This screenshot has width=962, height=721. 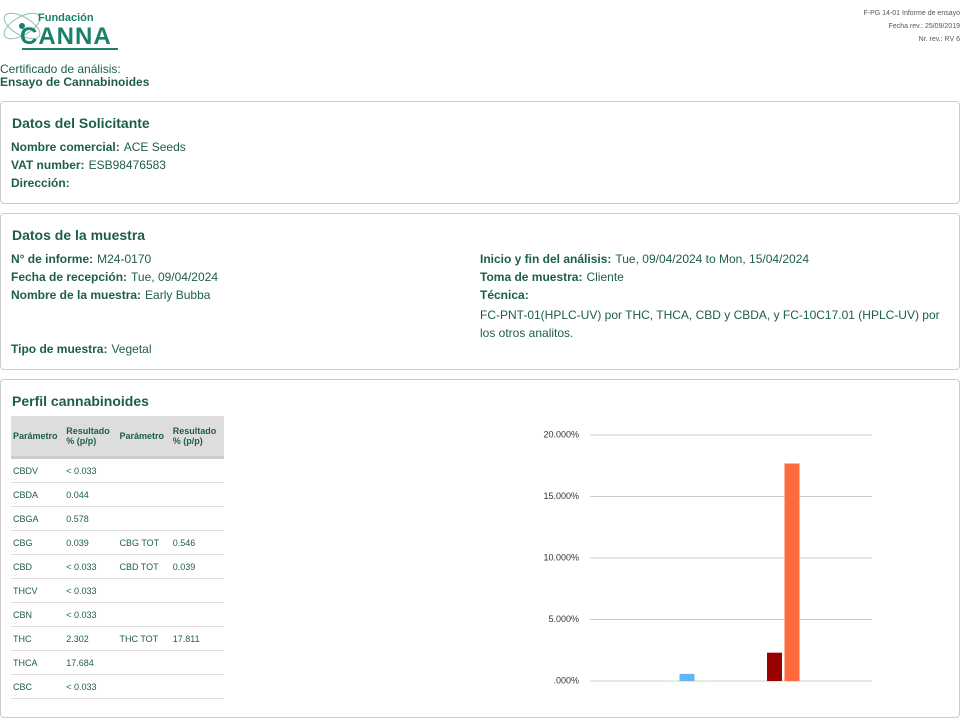 I want to click on table-row: THCA 17.684, so click(x=117, y=662).